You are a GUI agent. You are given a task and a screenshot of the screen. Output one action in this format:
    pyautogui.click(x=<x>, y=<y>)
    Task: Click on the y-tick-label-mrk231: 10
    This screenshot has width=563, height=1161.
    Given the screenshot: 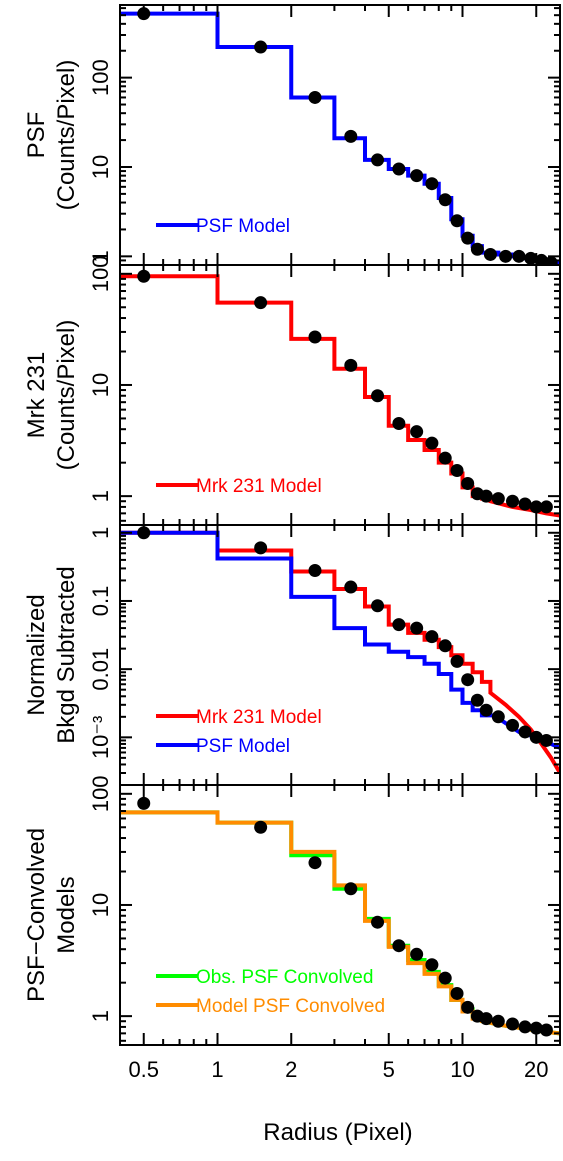 What is the action you would take?
    pyautogui.click(x=100, y=385)
    